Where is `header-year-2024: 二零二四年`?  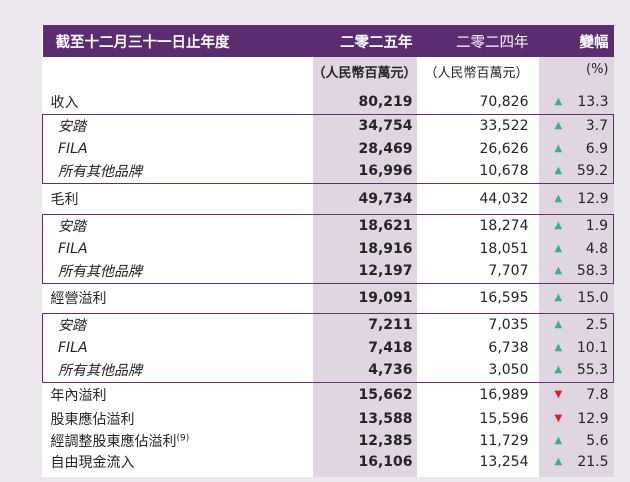 header-year-2024: 二零二四年 is located at coordinates (492, 42).